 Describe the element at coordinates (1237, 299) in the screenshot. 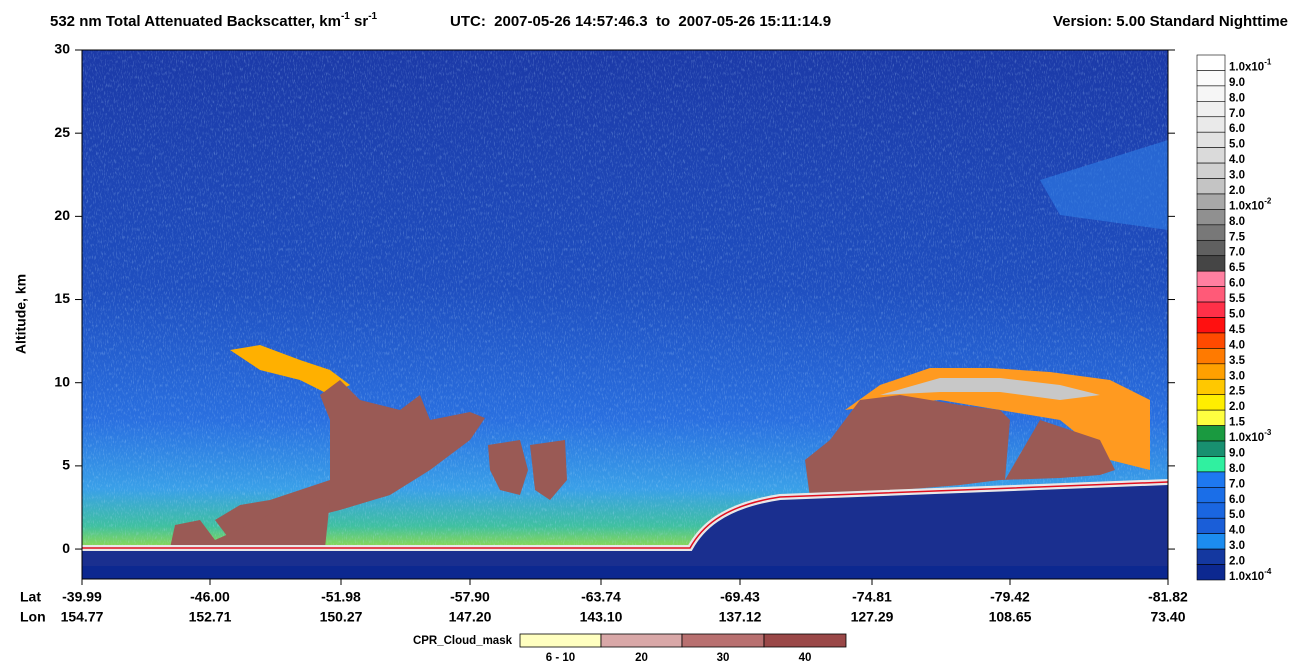

I see `colorbar-label: 5.5` at that location.